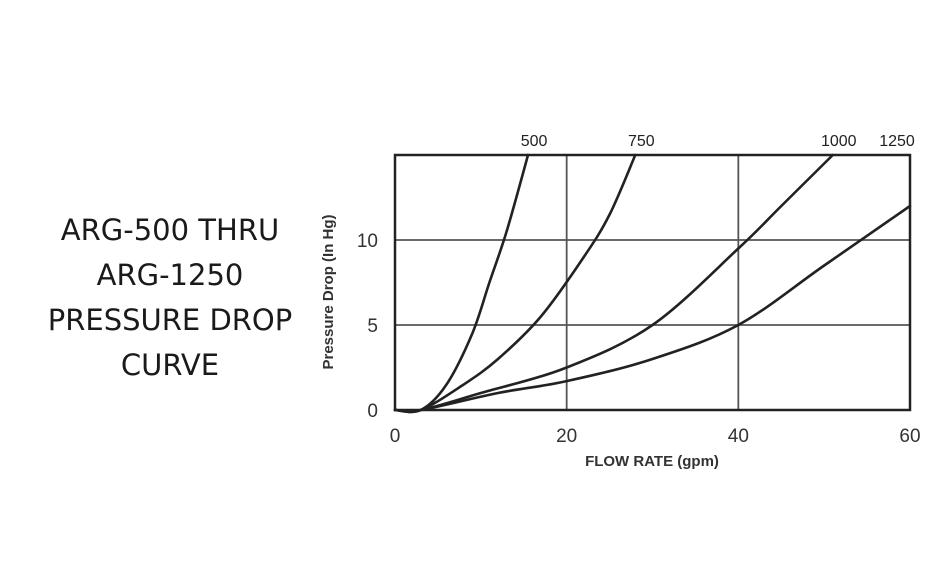 The width and height of the screenshot is (940, 587). What do you see at coordinates (170, 365) in the screenshot?
I see `title-line: CURVE` at bounding box center [170, 365].